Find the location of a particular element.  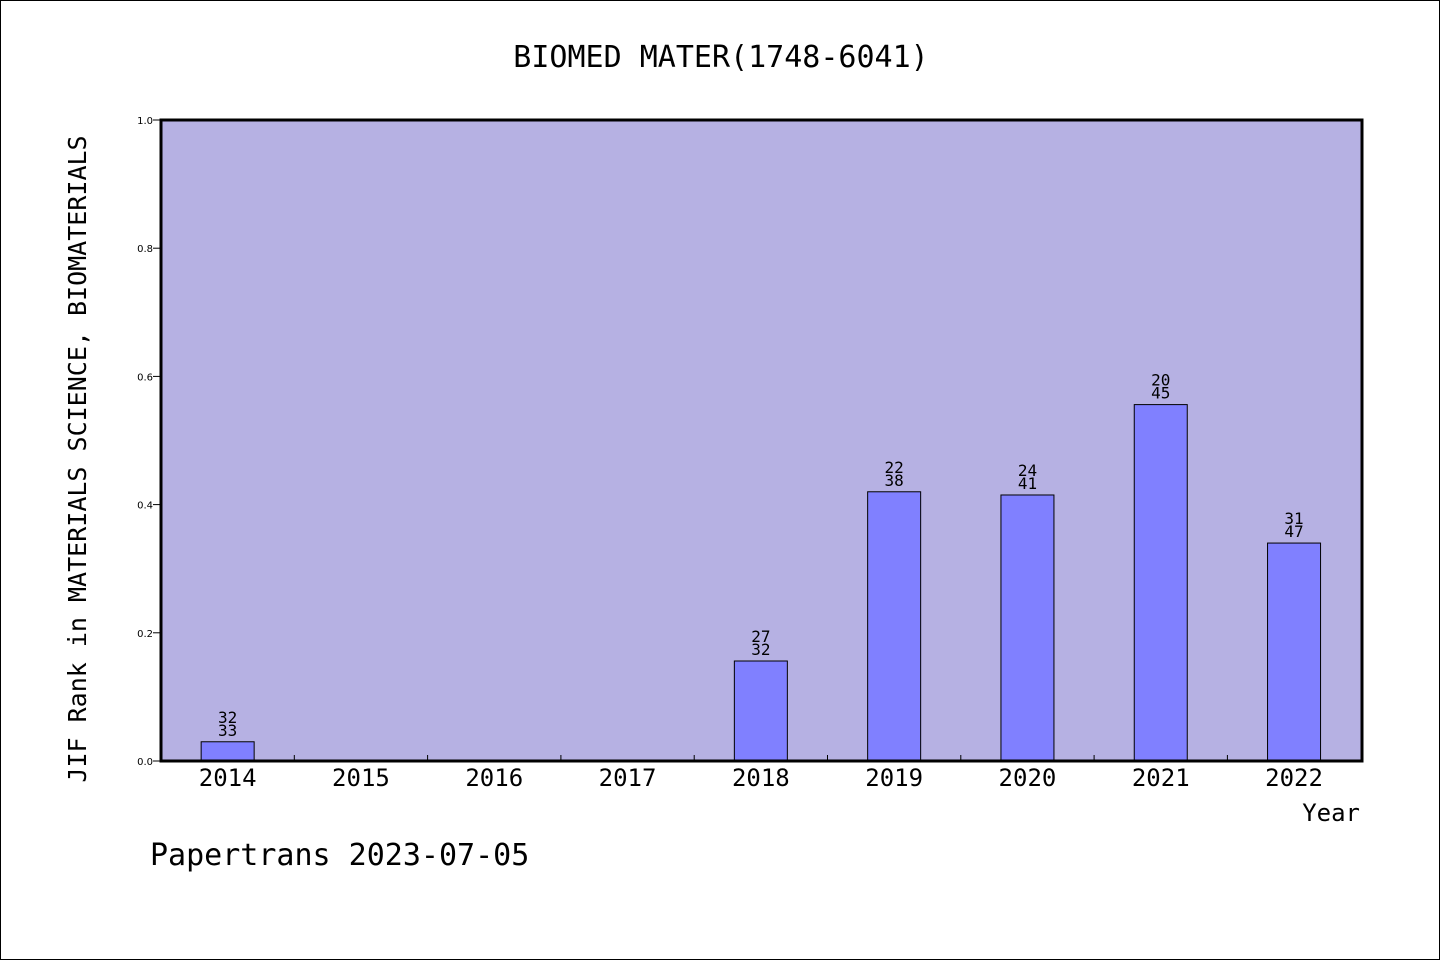

x-tick-label: 2014 is located at coordinates (228, 778).